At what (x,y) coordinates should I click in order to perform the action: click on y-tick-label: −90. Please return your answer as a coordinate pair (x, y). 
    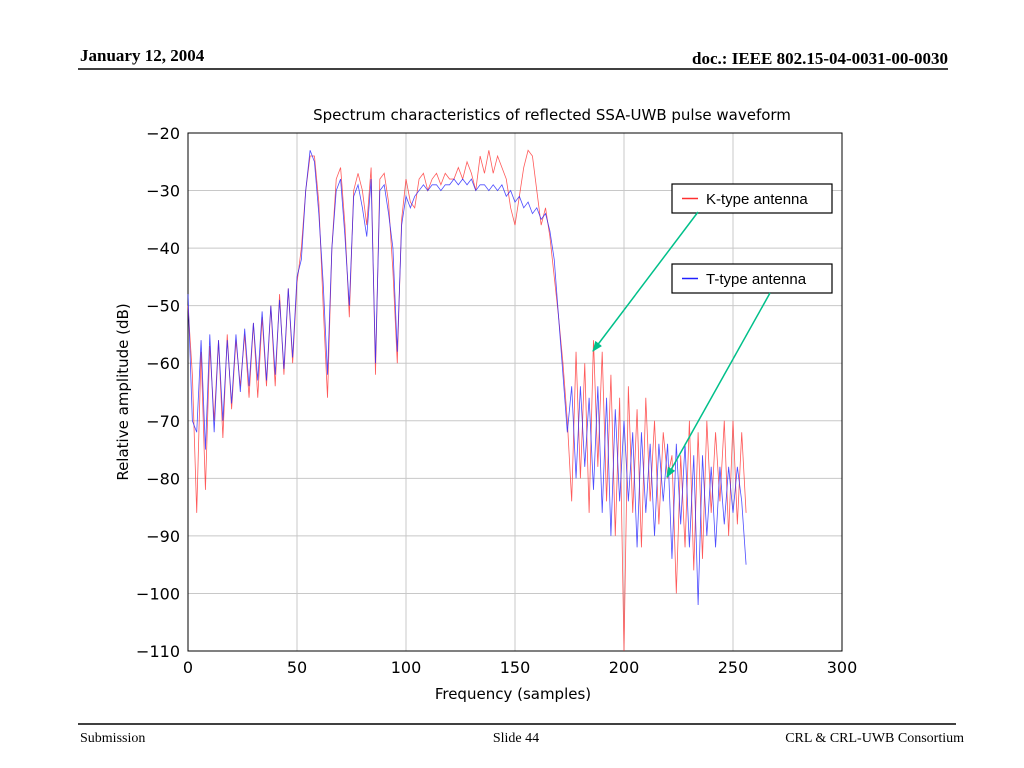
    Looking at the image, I should click on (163, 536).